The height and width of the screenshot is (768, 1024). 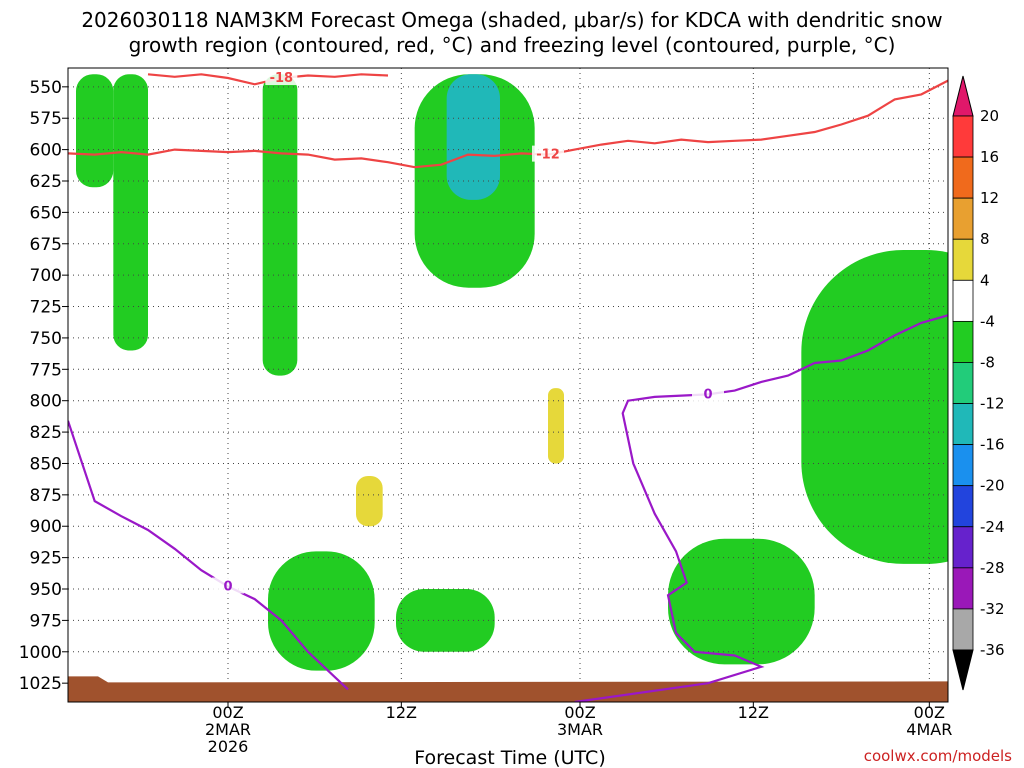 I want to click on x-tick-label-0-2: 2026, so click(x=228, y=746).